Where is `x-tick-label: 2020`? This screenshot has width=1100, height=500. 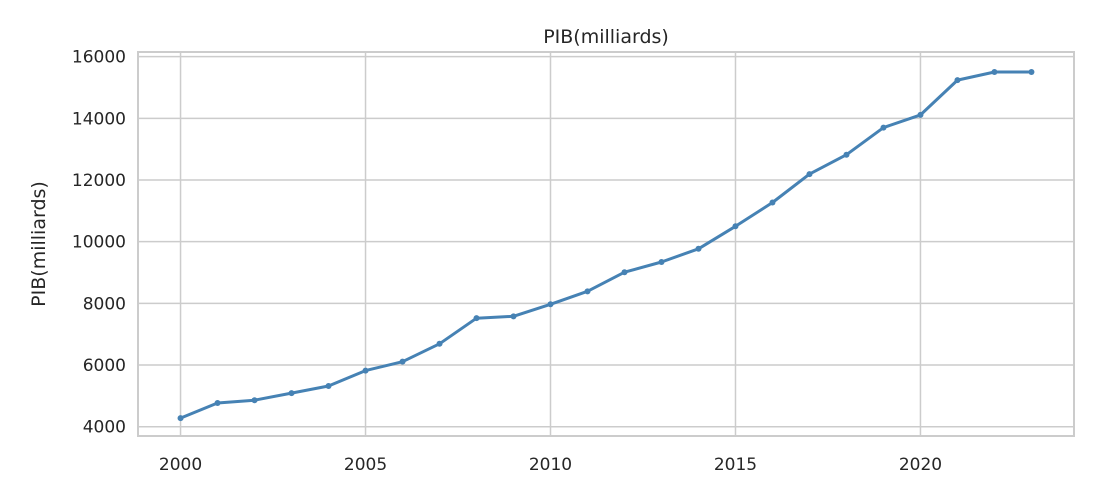
x-tick-label: 2020 is located at coordinates (920, 465).